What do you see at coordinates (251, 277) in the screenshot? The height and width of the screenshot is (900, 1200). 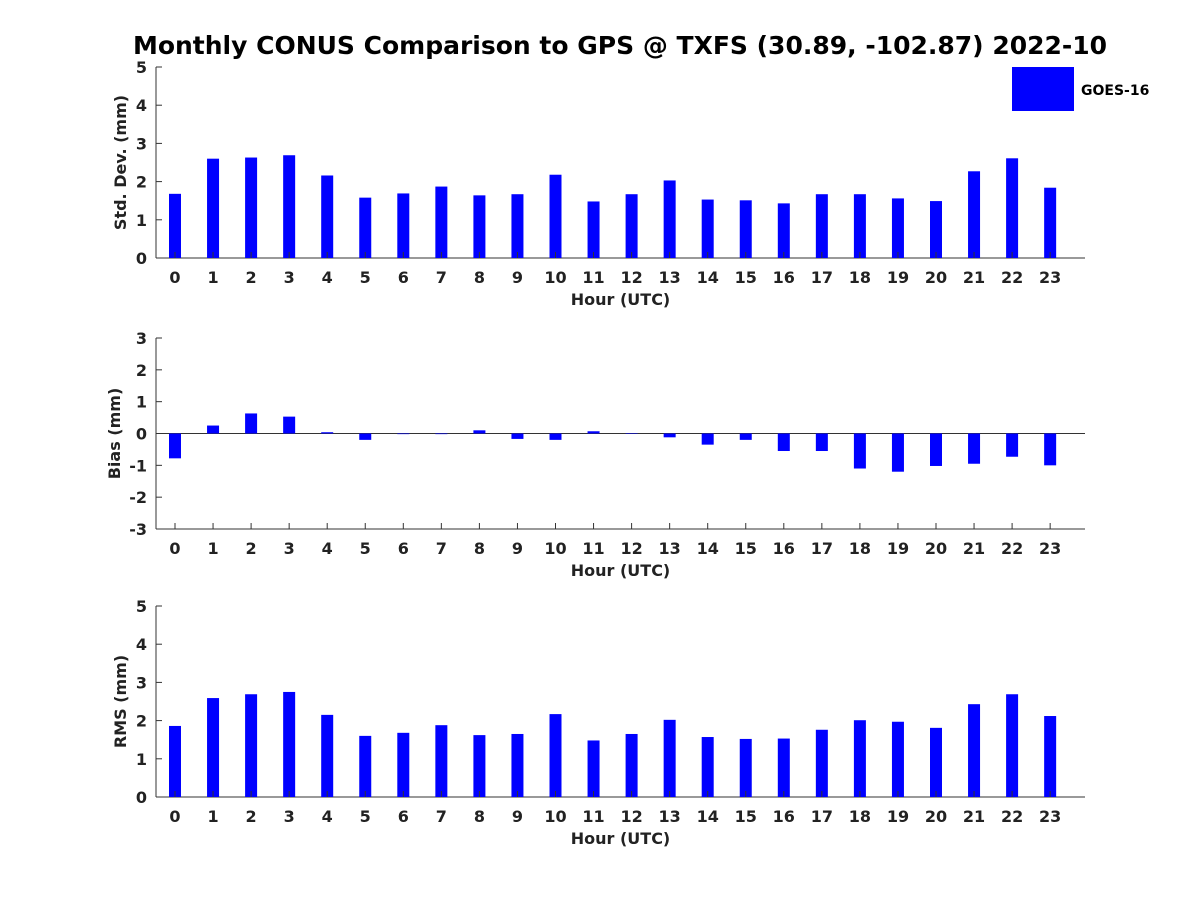 I see `x-tick-label: 2` at bounding box center [251, 277].